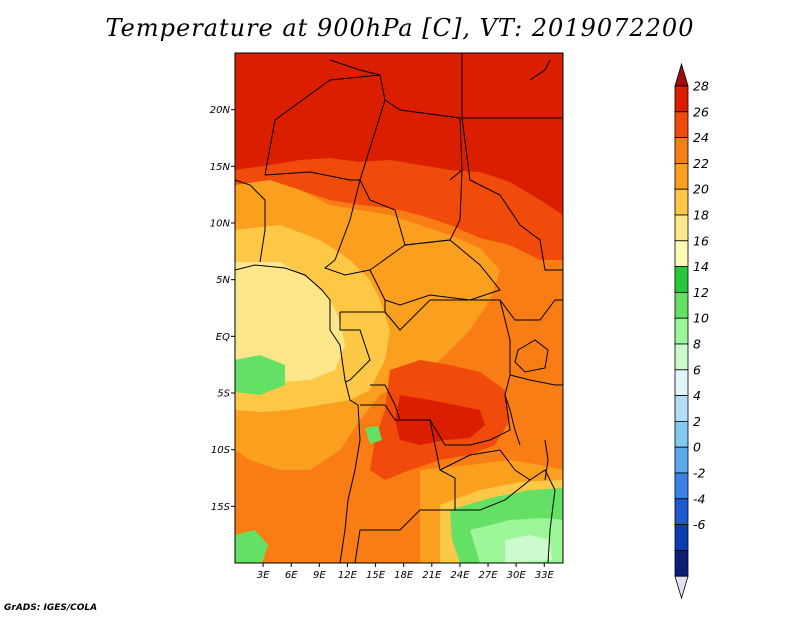 The width and height of the screenshot is (800, 618). I want to click on colorbar-label: -2, so click(699, 473).